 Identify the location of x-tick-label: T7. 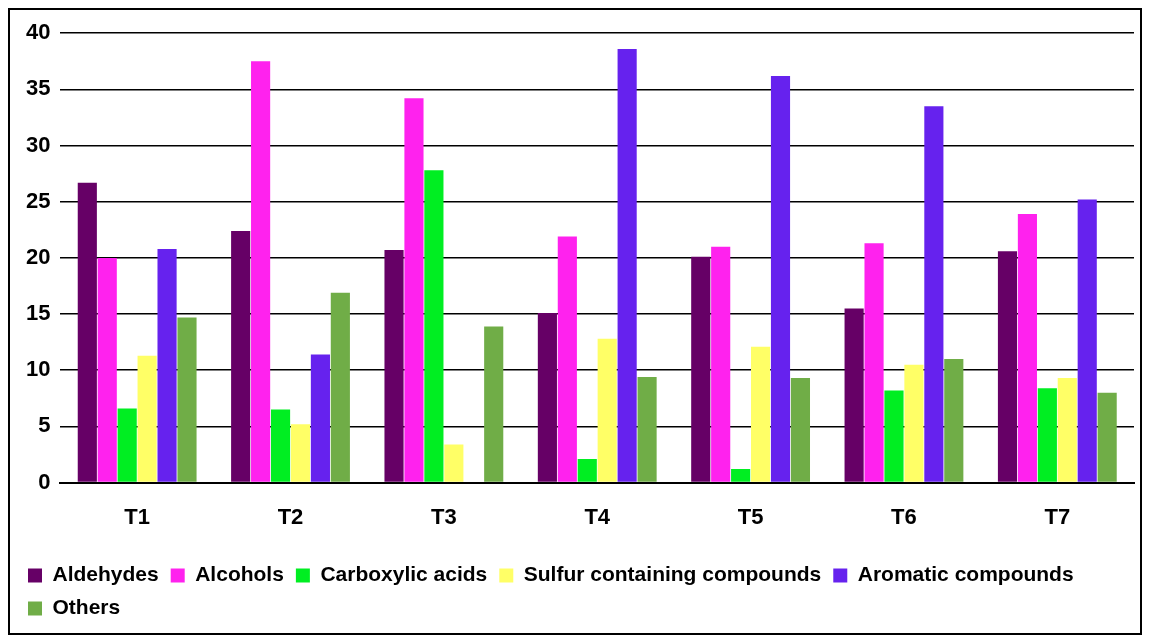
(1057, 516).